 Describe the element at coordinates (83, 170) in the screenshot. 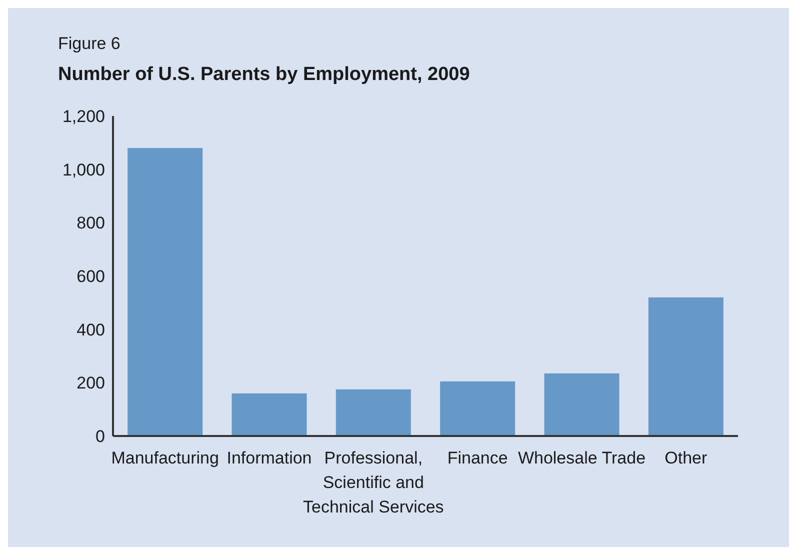

I see `y-tick-label: 1,000` at that location.